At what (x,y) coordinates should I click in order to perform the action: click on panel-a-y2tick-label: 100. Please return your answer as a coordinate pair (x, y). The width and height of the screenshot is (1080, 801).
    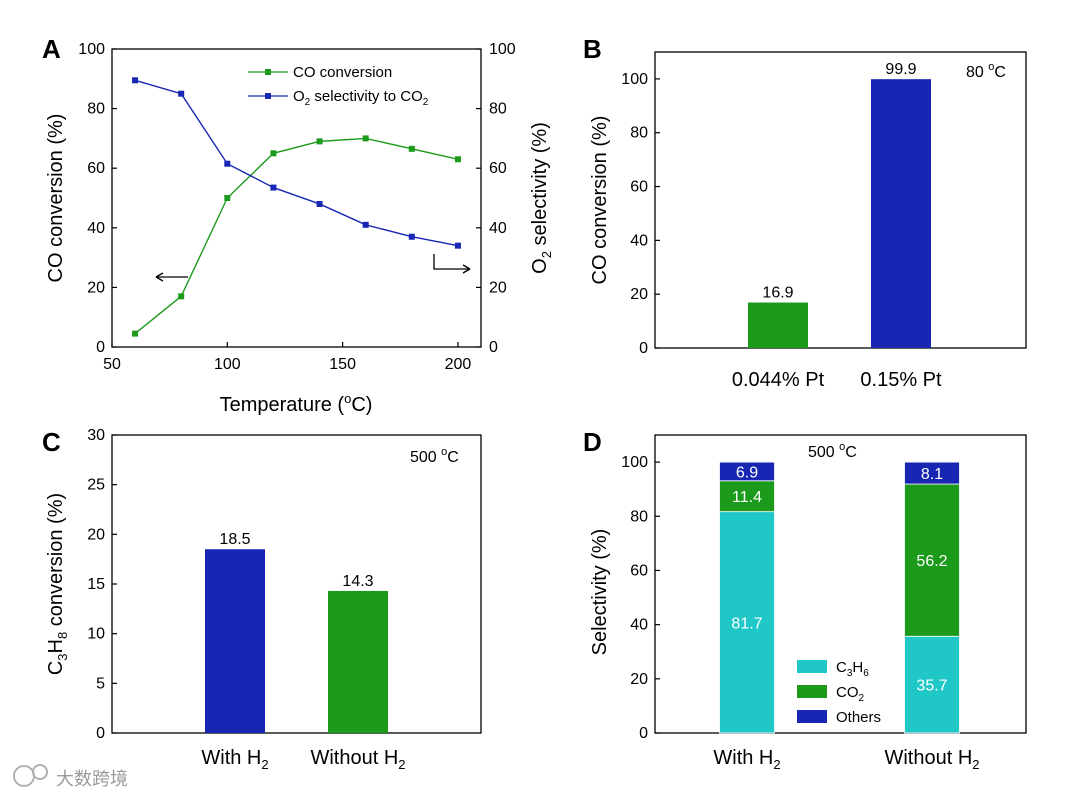
    Looking at the image, I should click on (502, 49).